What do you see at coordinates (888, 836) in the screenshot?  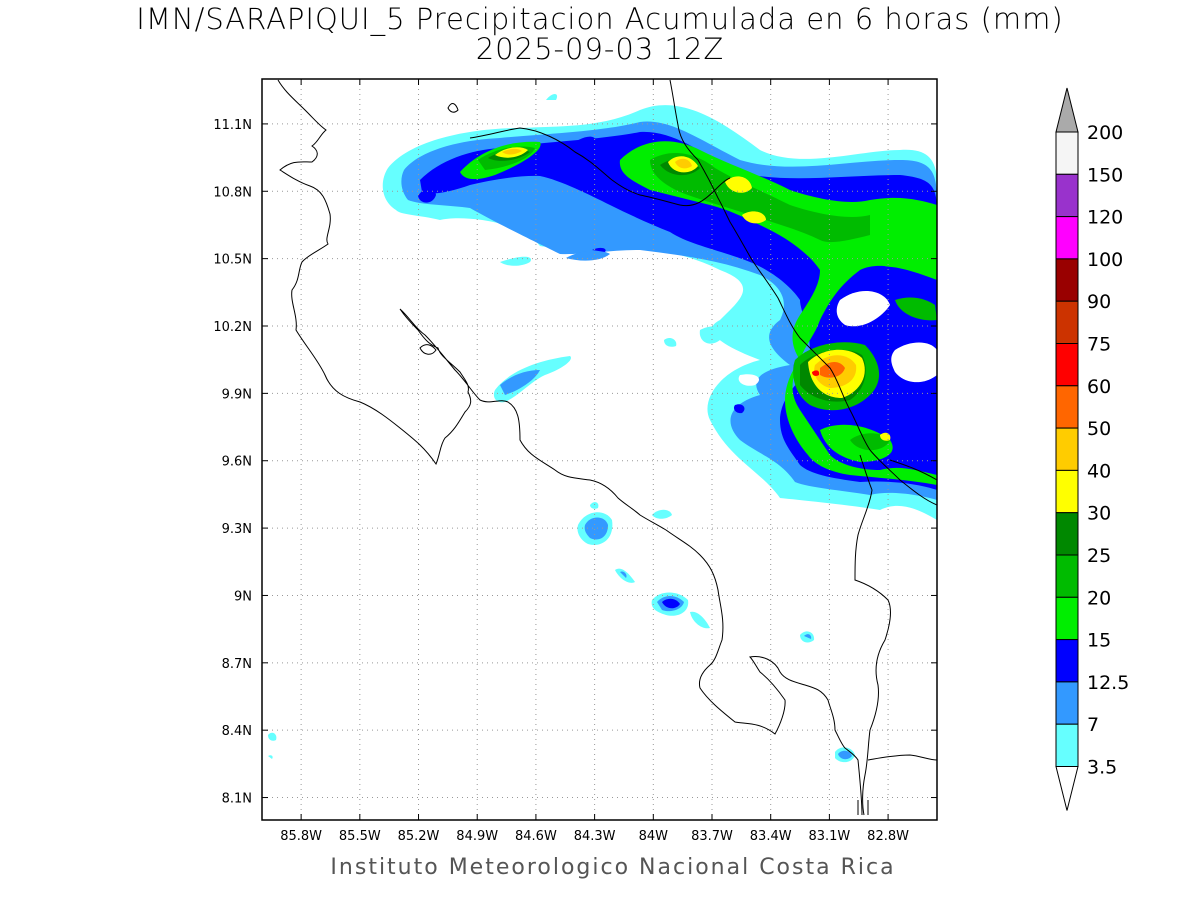 I see `lon-tick-label: 82.8W` at bounding box center [888, 836].